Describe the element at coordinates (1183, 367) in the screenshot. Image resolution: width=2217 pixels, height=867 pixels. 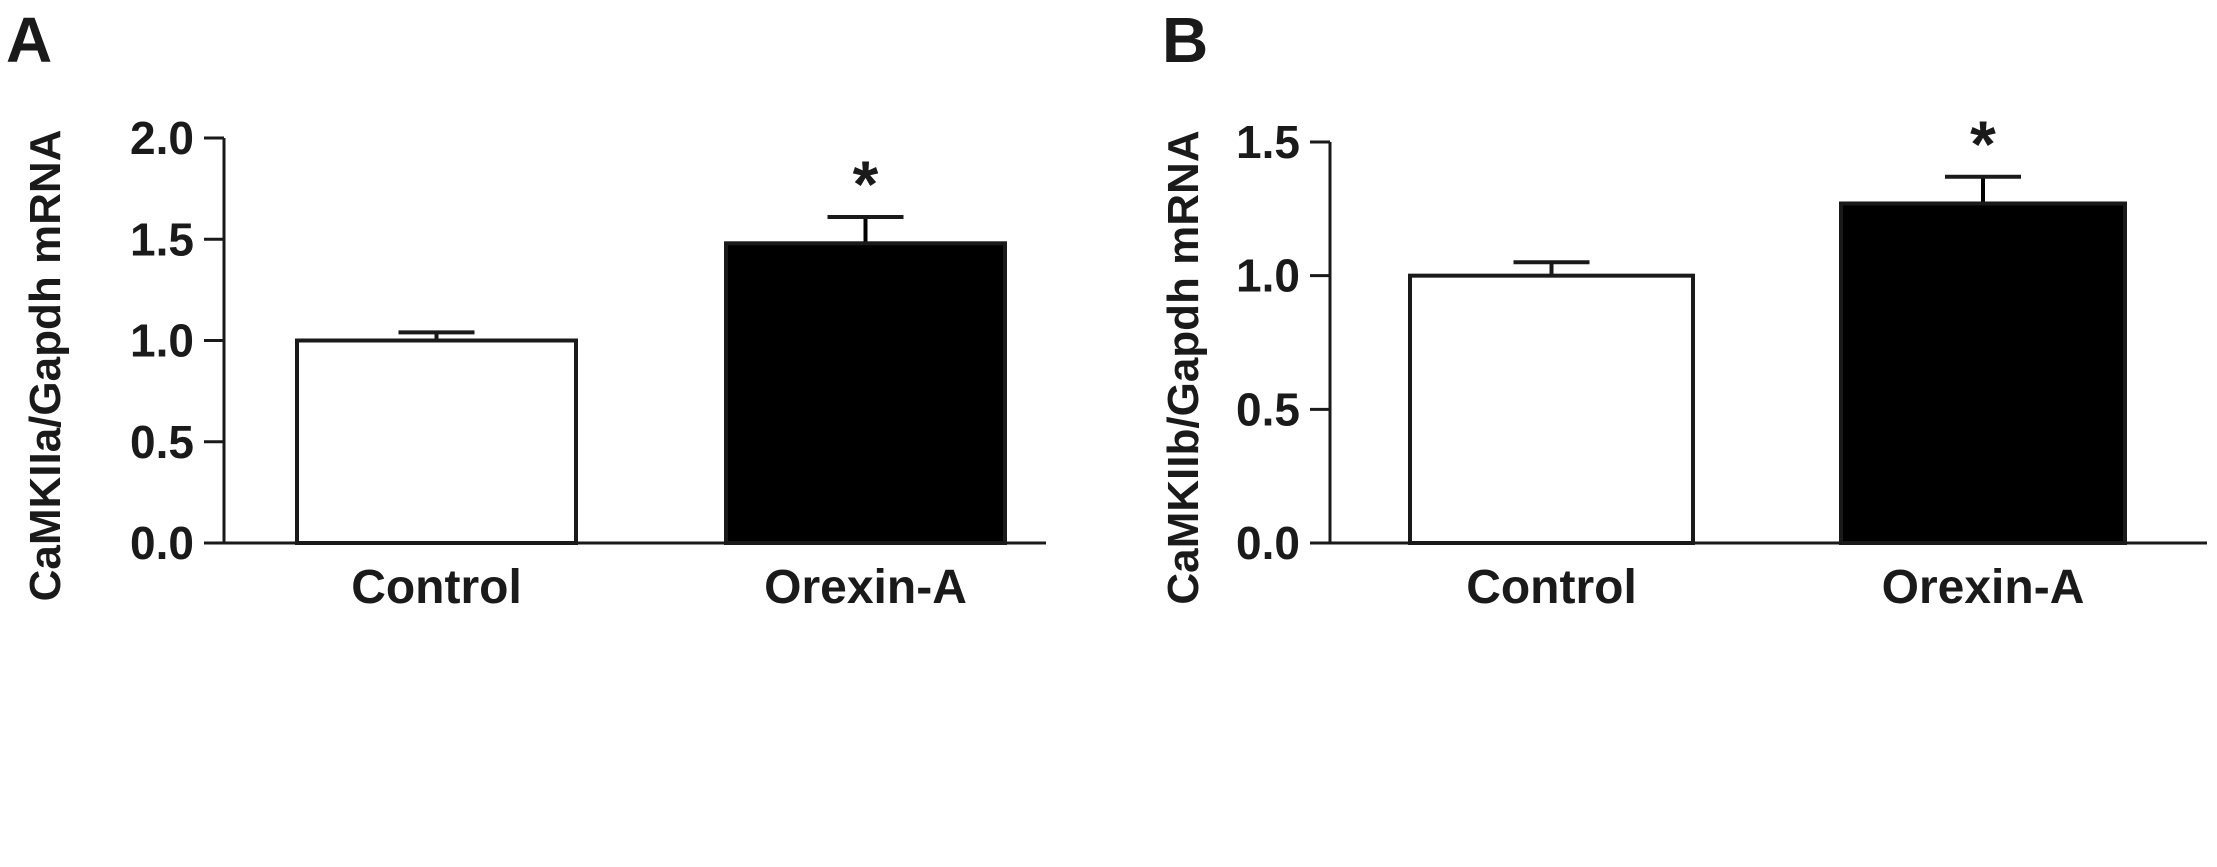
I see `y-axis-title: CaMKIIb/Gapdh mRNA` at that location.